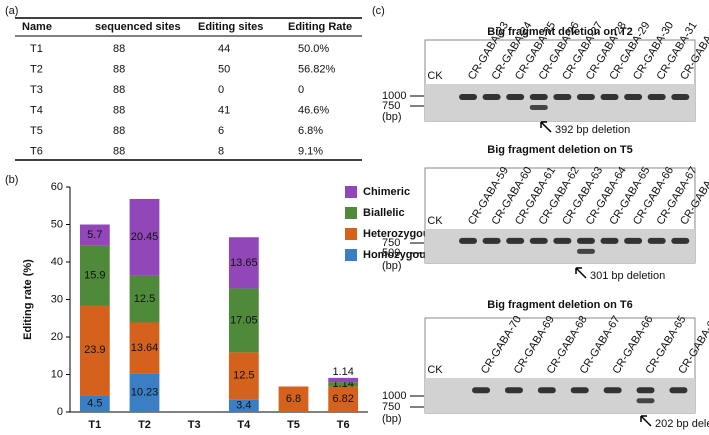  I want to click on table-cell: 9.1%, so click(310, 151).